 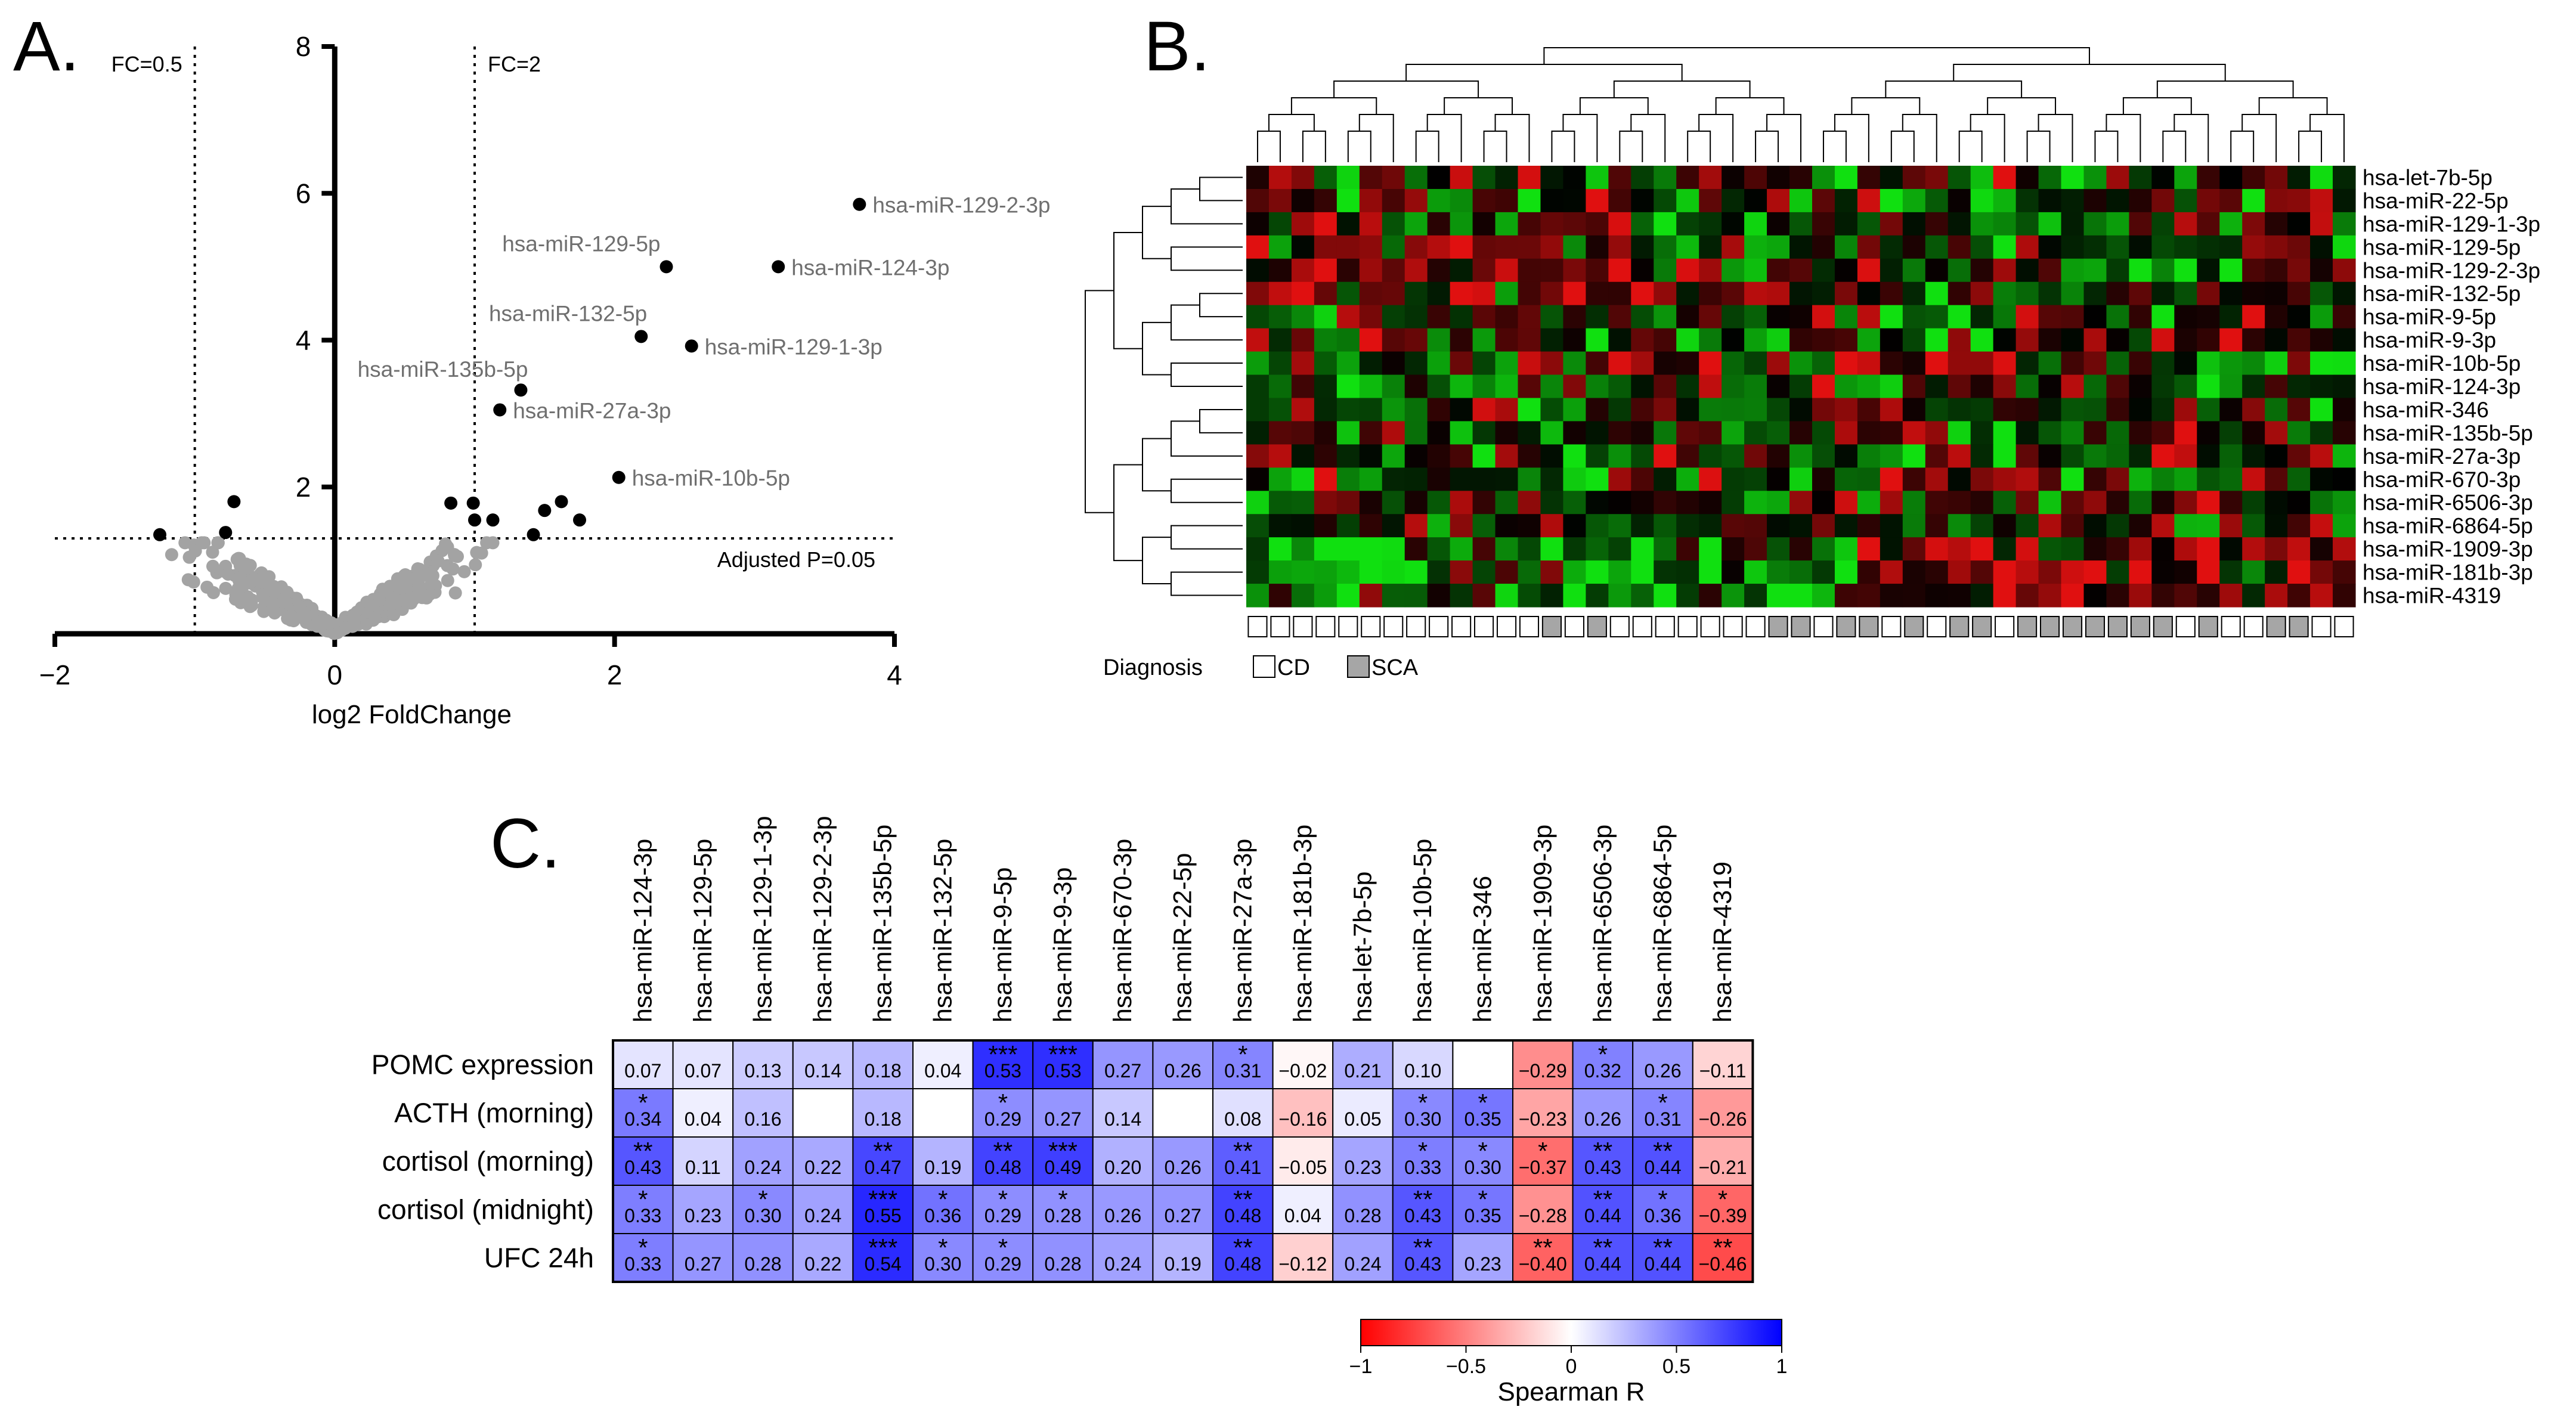 I want to click on point-label: hsa-miR-129-2-3p, so click(x=961, y=205).